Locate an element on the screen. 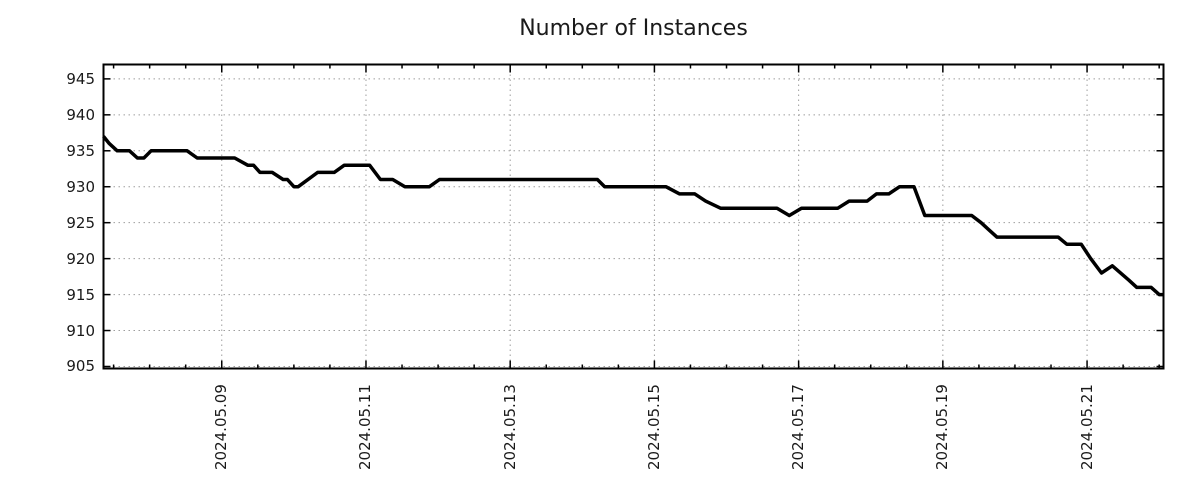 The width and height of the screenshot is (1200, 500). x-tick-label: 2024.05.19 is located at coordinates (942, 427).